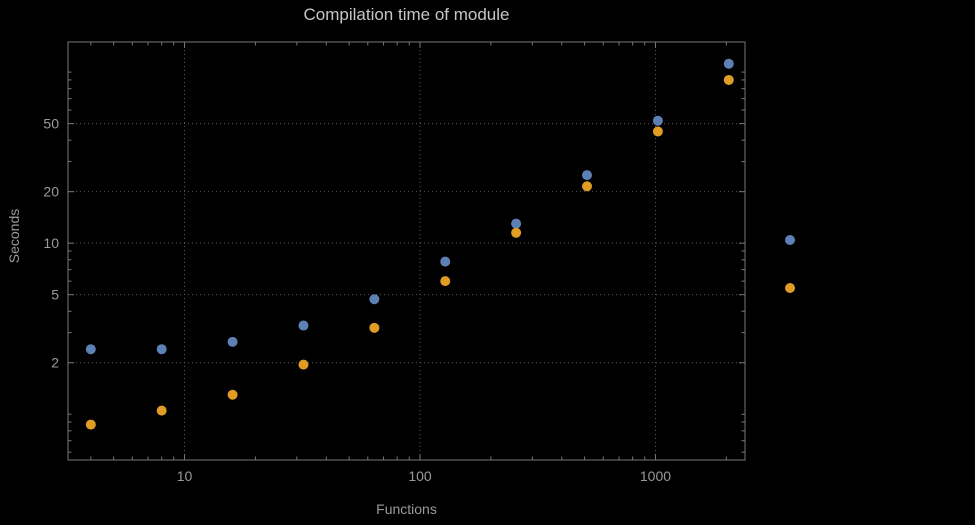 The image size is (975, 525). What do you see at coordinates (185, 476) in the screenshot?
I see `x-tick-label: 10` at bounding box center [185, 476].